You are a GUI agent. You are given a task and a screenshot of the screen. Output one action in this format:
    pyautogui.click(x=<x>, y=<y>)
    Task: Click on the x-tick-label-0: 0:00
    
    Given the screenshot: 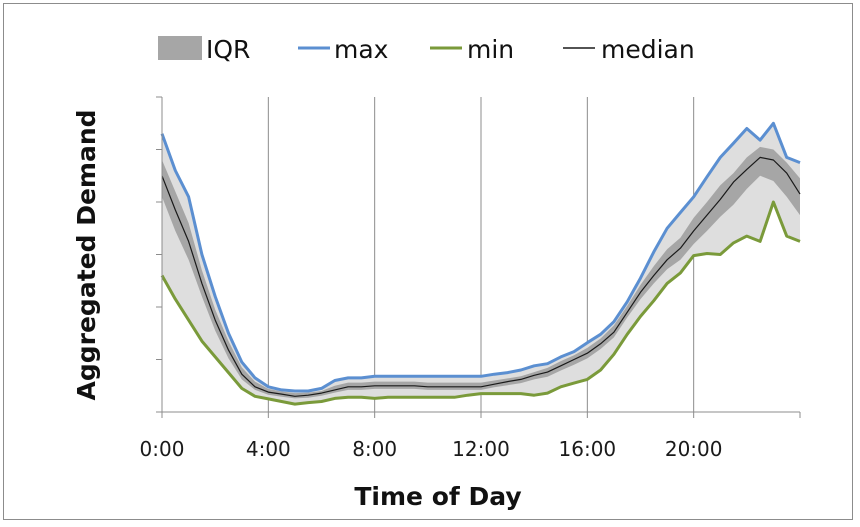 What is the action you would take?
    pyautogui.click(x=162, y=449)
    